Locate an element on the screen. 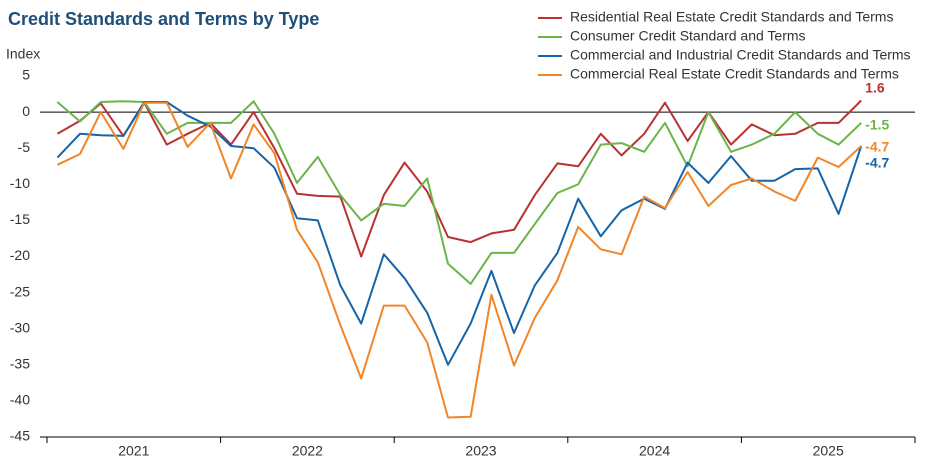 Image resolution: width=941 pixels, height=469 pixels. y-tick-label: -45 is located at coordinates (20, 436).